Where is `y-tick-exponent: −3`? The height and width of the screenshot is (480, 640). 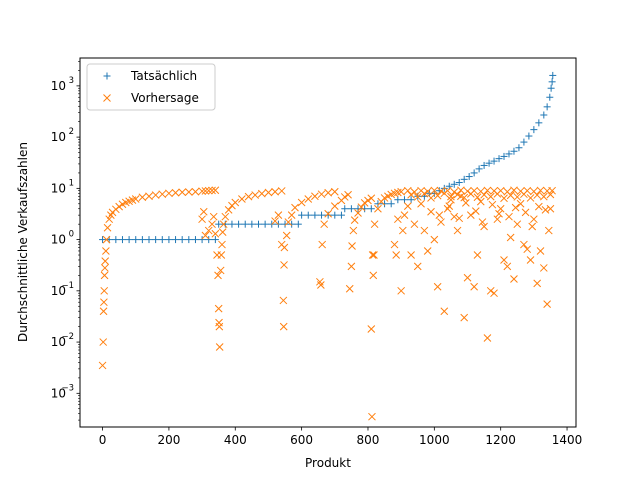
y-tick-exponent: −3 is located at coordinates (67, 388).